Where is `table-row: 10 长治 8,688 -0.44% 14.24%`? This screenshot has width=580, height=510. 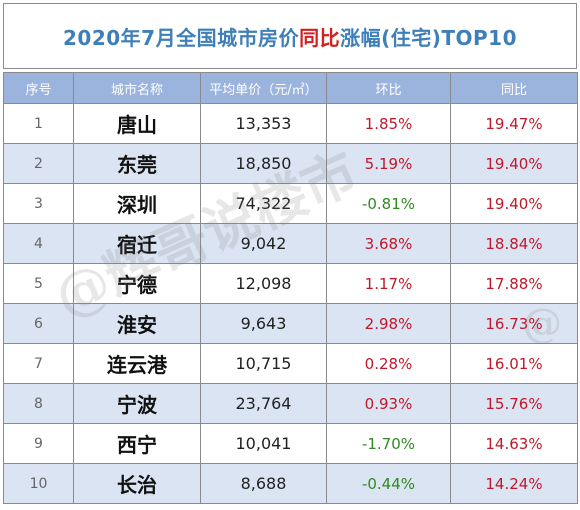 table-row: 10 长治 8,688 -0.44% 14.24% is located at coordinates (290, 483).